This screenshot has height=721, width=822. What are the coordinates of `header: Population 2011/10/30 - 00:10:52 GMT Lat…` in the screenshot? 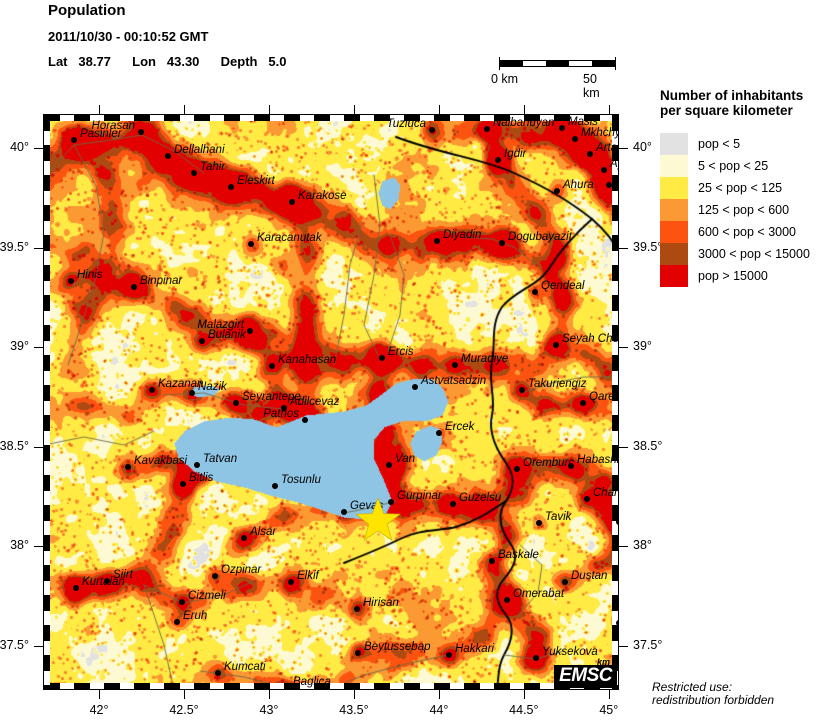 It's located at (348, 34).